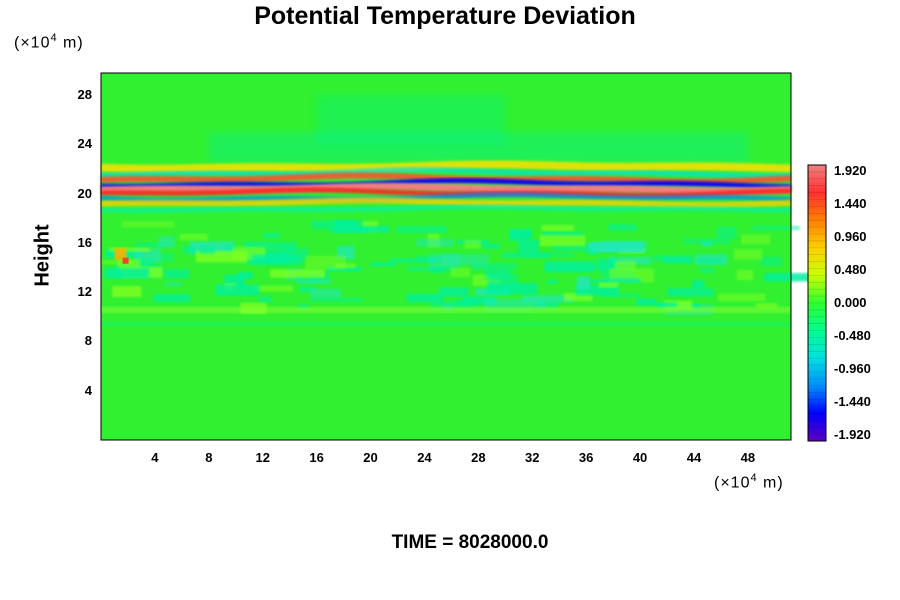 The width and height of the screenshot is (900, 600). Describe the element at coordinates (749, 482) in the screenshot. I see `x-axis-unit: (×104 m)` at that location.